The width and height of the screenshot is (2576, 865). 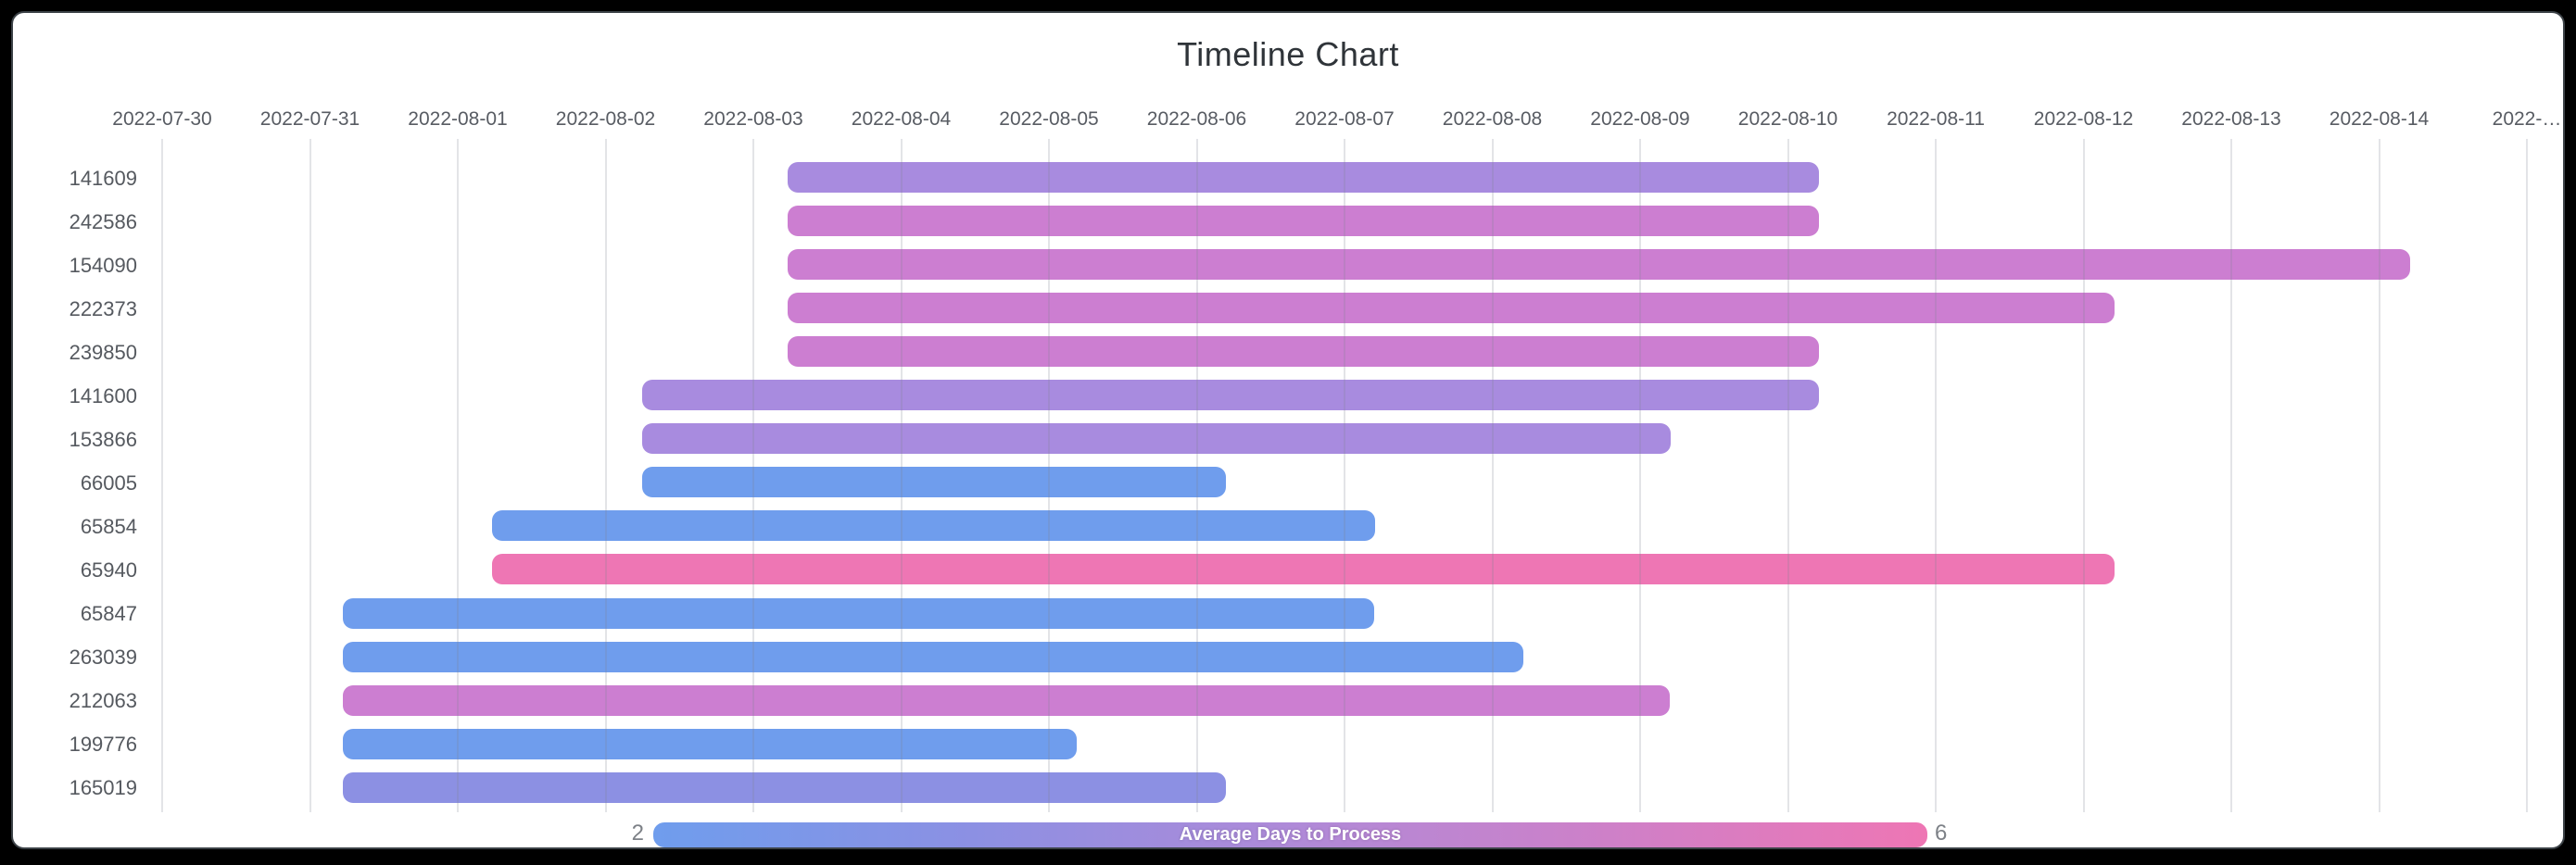 I want to click on y-axis-label: 153866, so click(x=103, y=439).